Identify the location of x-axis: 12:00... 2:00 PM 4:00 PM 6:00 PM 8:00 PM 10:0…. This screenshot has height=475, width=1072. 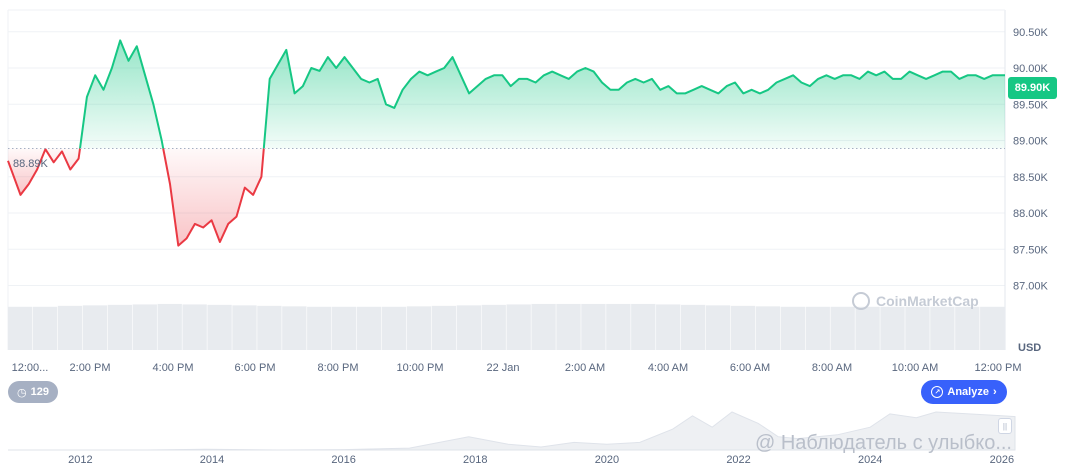
(517, 368).